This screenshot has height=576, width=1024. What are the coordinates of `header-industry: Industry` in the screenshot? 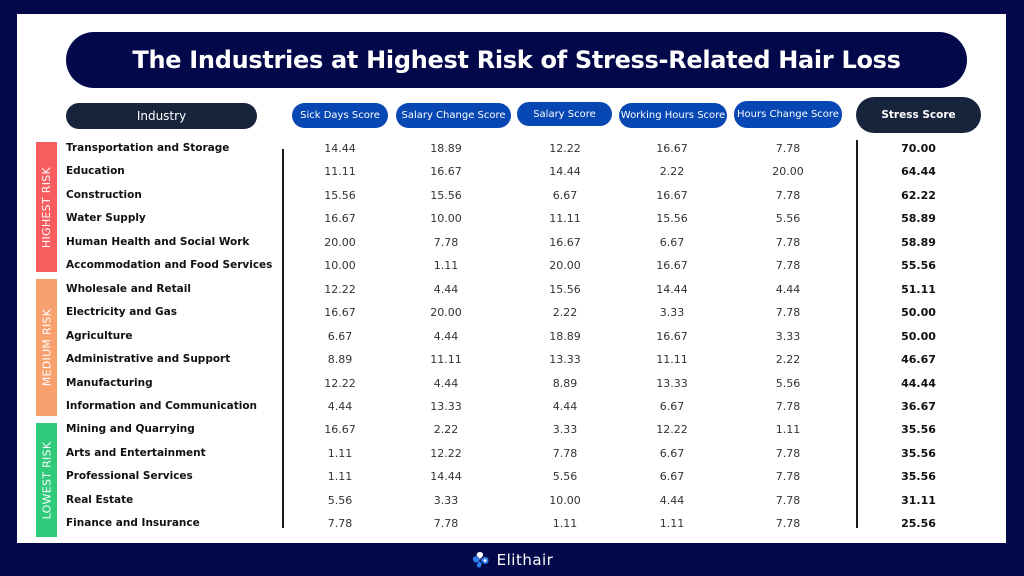 It's located at (161, 116).